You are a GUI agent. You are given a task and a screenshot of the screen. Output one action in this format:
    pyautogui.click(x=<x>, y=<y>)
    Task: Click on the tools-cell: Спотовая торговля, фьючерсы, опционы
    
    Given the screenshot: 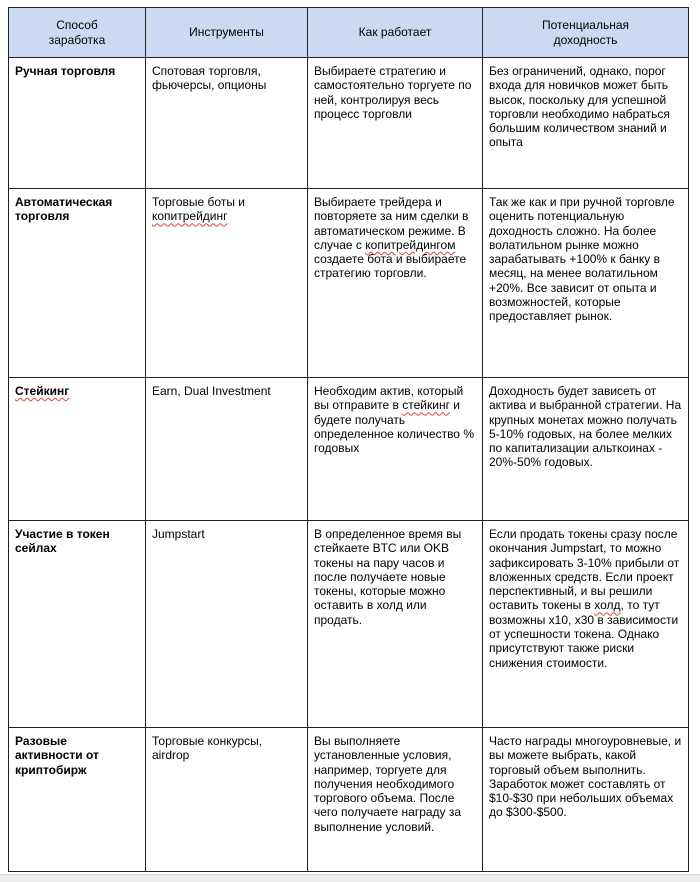 What is the action you would take?
    pyautogui.click(x=226, y=123)
    